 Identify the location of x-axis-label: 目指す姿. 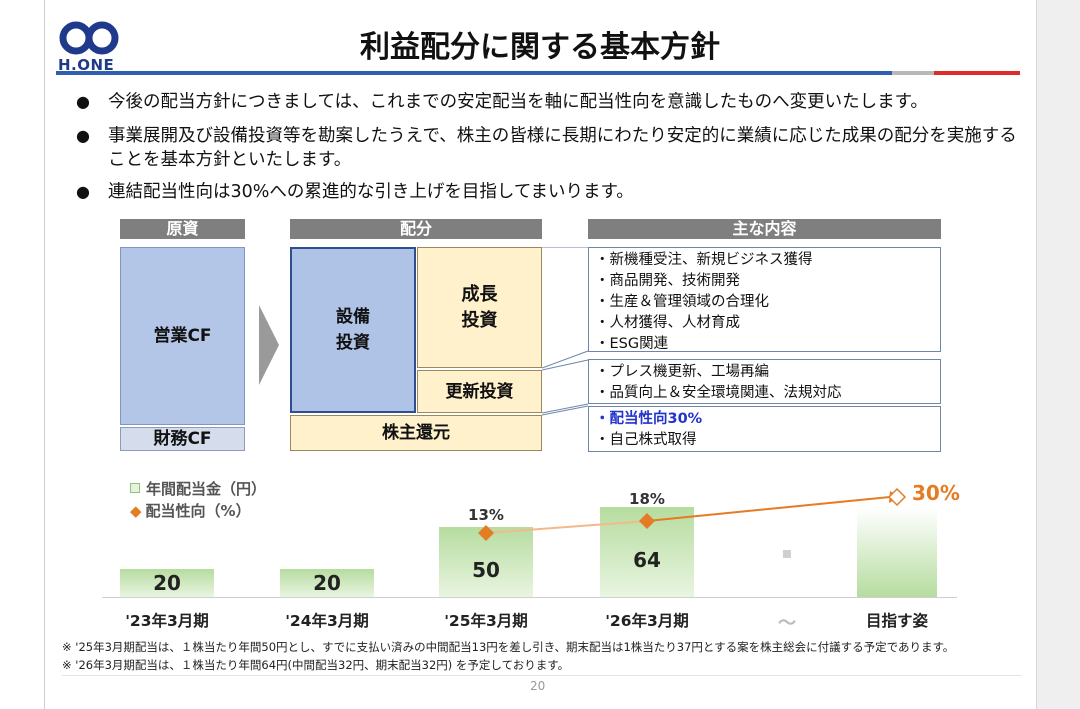
(896, 621).